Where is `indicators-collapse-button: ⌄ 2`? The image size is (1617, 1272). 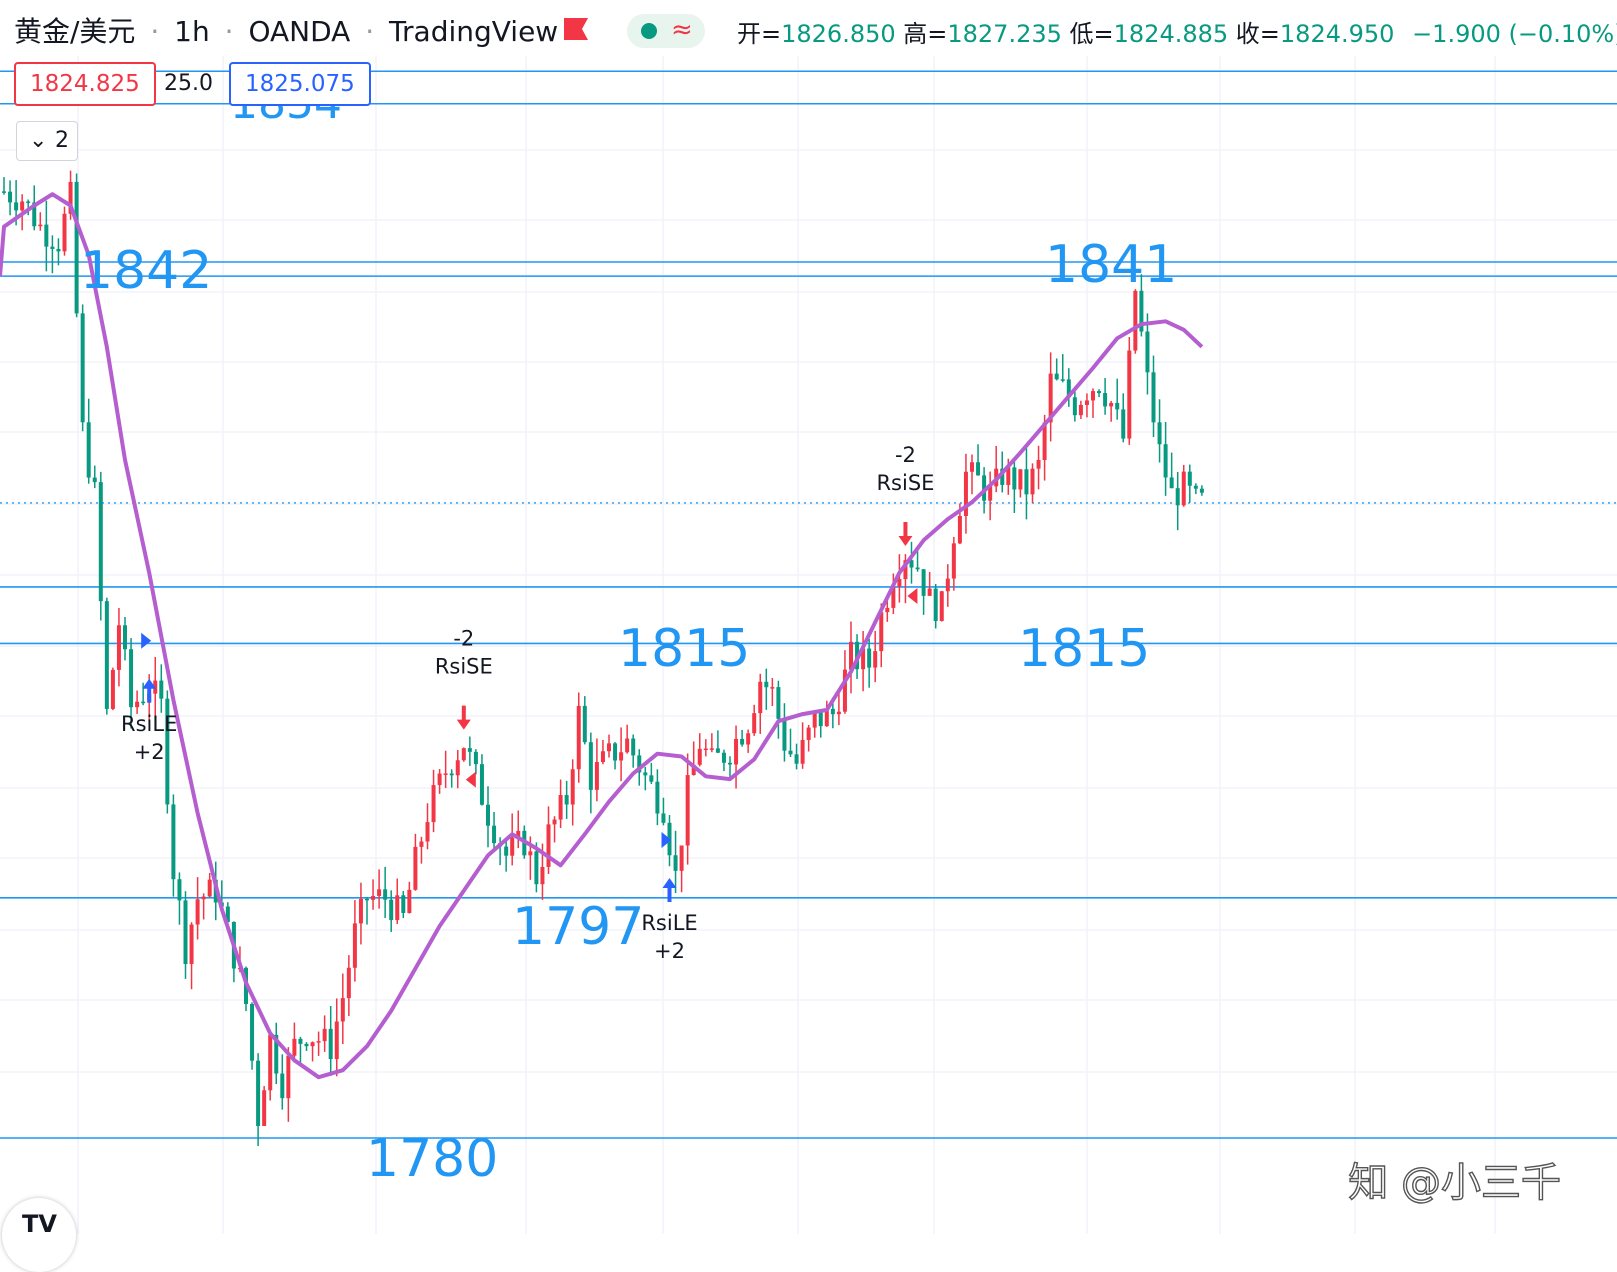
indicators-collapse-button: ⌄ 2 is located at coordinates (47, 141).